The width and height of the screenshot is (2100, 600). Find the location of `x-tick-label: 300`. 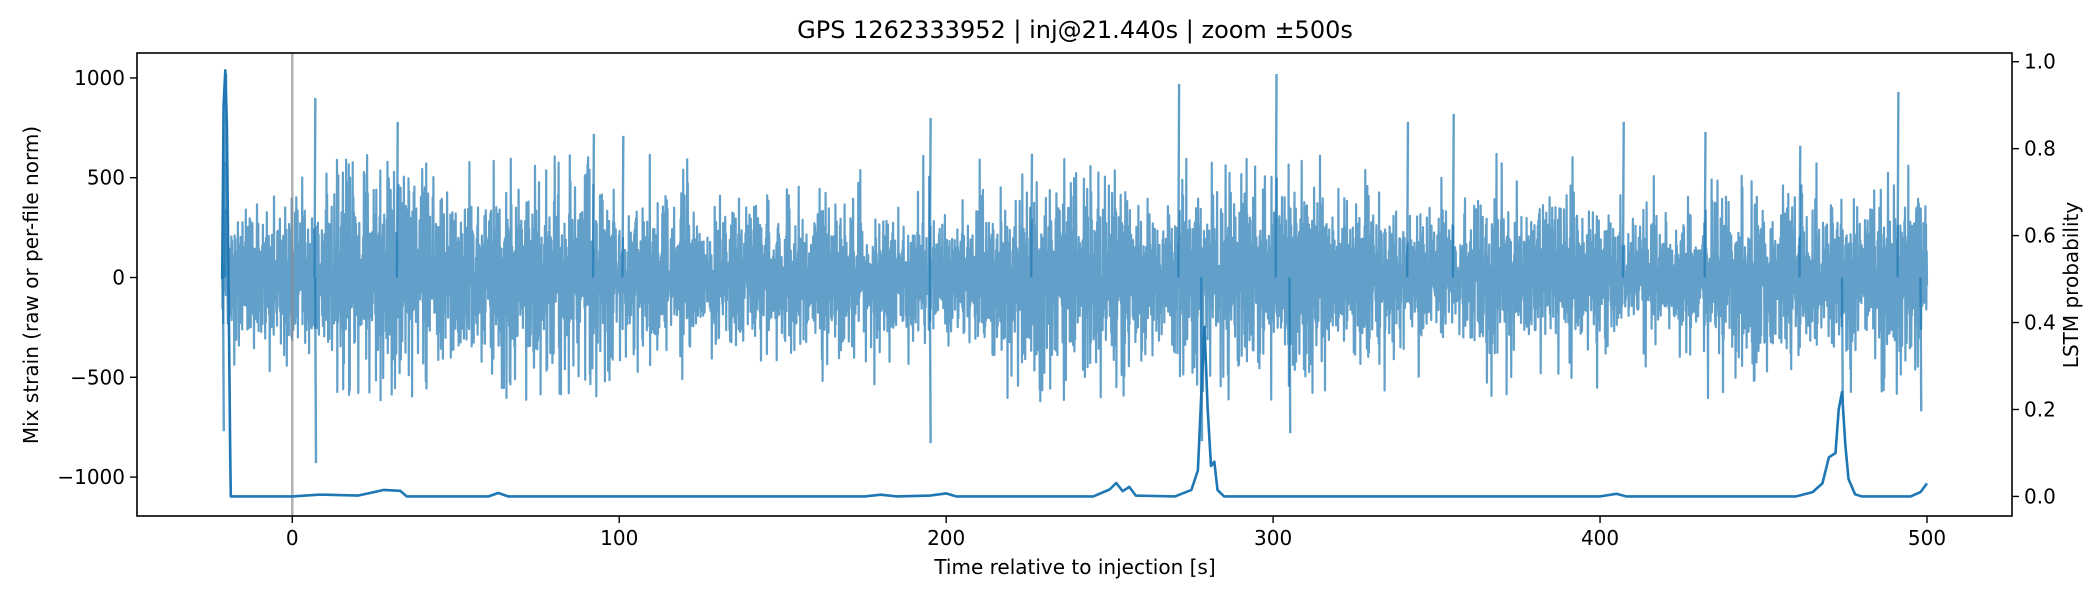

x-tick-label: 300 is located at coordinates (1273, 538).